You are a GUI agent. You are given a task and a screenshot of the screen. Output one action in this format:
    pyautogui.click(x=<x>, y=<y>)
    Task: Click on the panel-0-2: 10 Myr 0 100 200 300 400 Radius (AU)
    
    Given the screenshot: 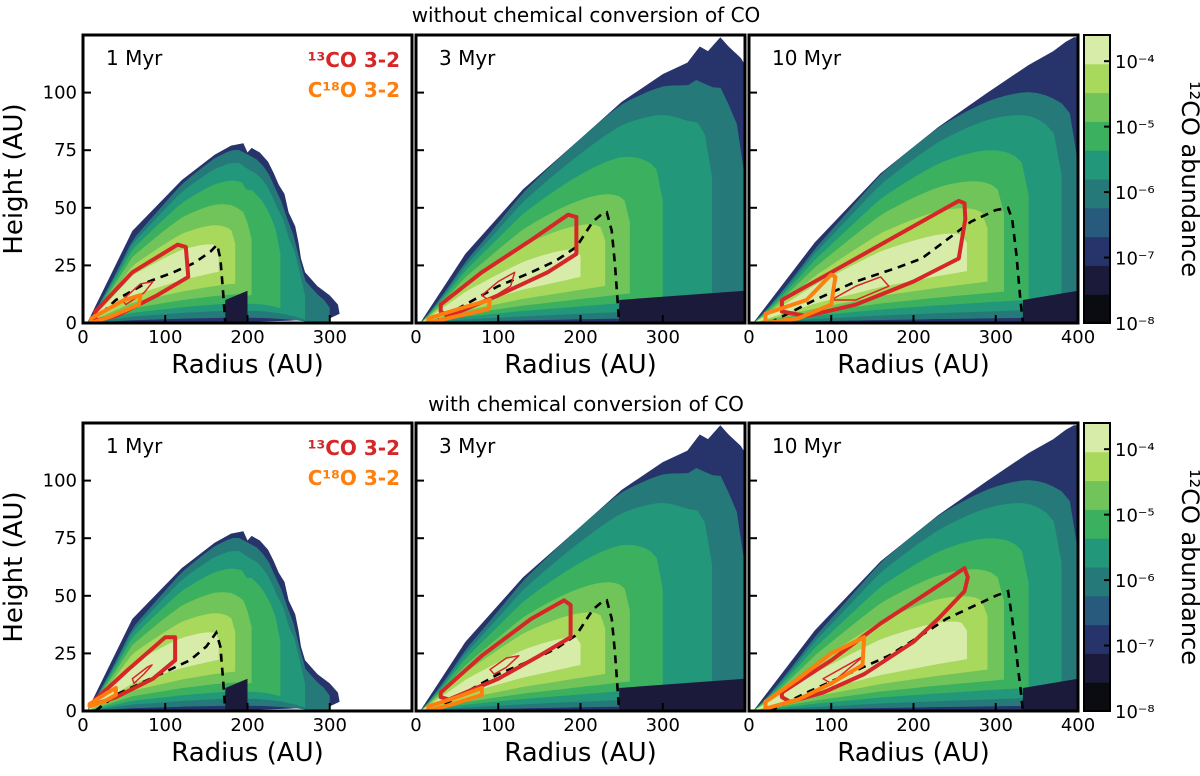 What is the action you would take?
    pyautogui.click(x=919, y=206)
    